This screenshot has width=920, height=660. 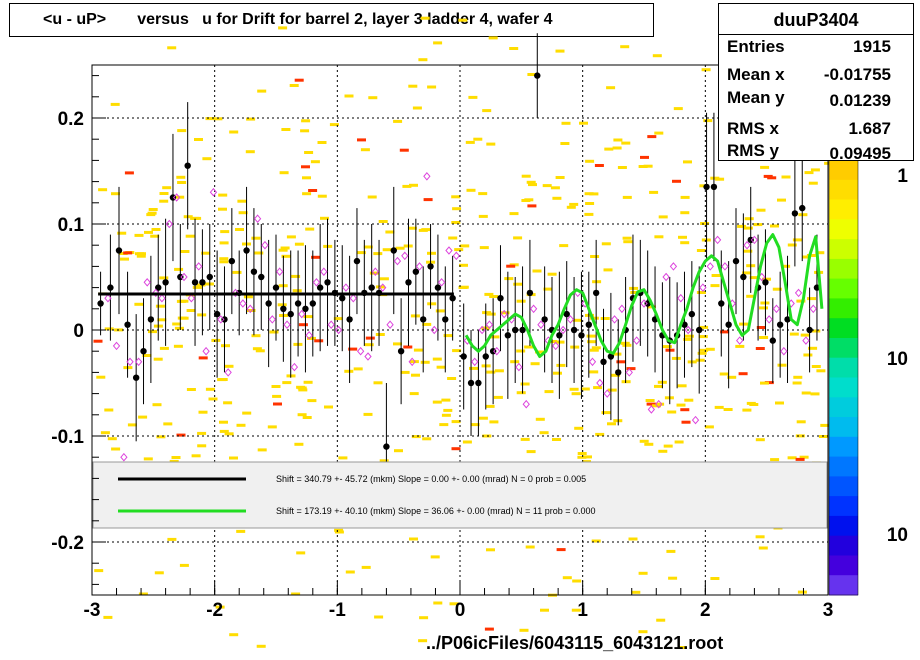 I want to click on x-tick-label: 1, so click(x=582, y=610).